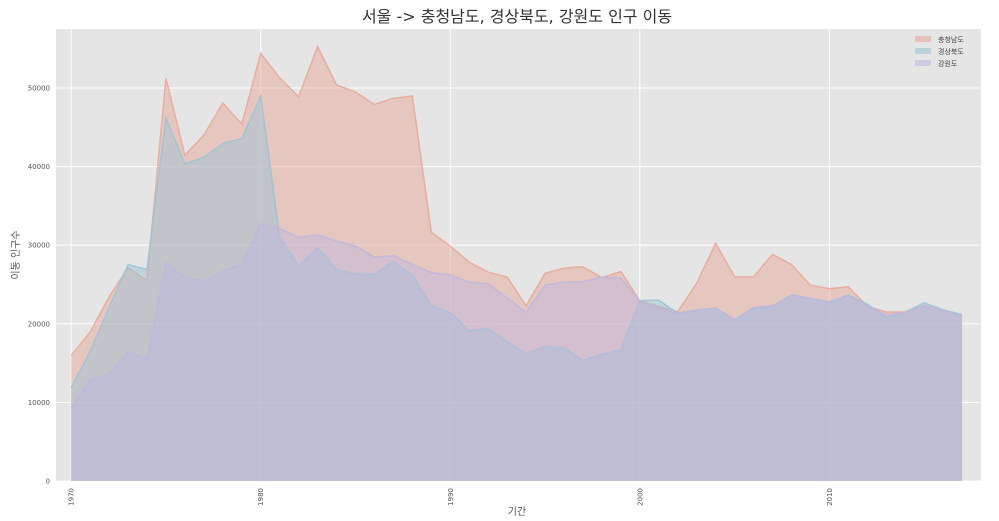 This screenshot has height=521, width=999. What do you see at coordinates (72, 497) in the screenshot?
I see `x-tick-label: 1970` at bounding box center [72, 497].